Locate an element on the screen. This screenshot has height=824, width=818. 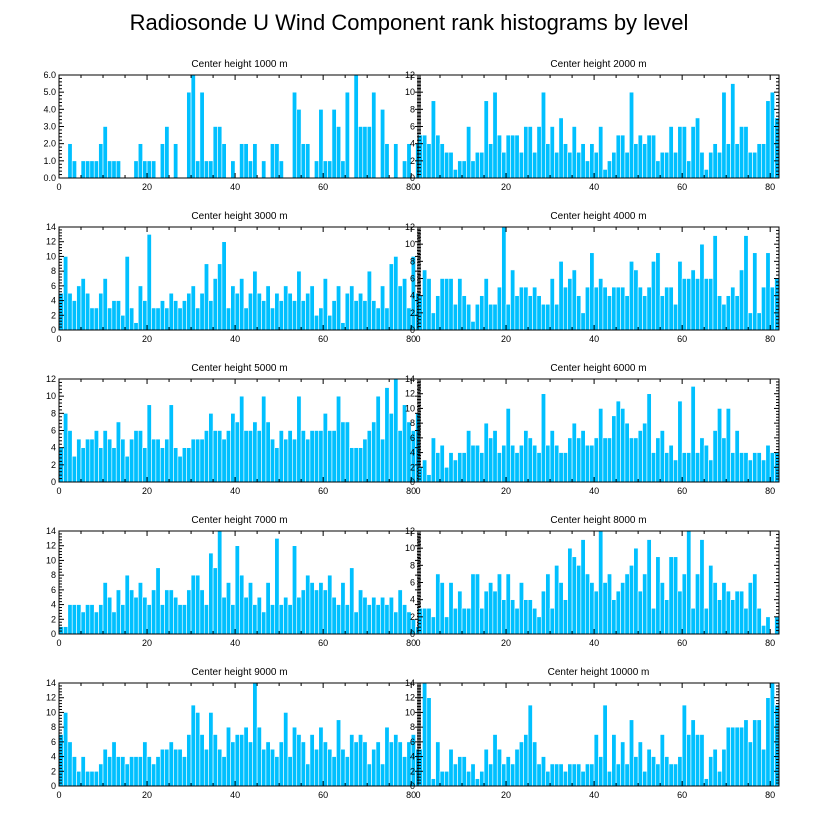
panel-title: Center height 7000 m is located at coordinates (239, 520).